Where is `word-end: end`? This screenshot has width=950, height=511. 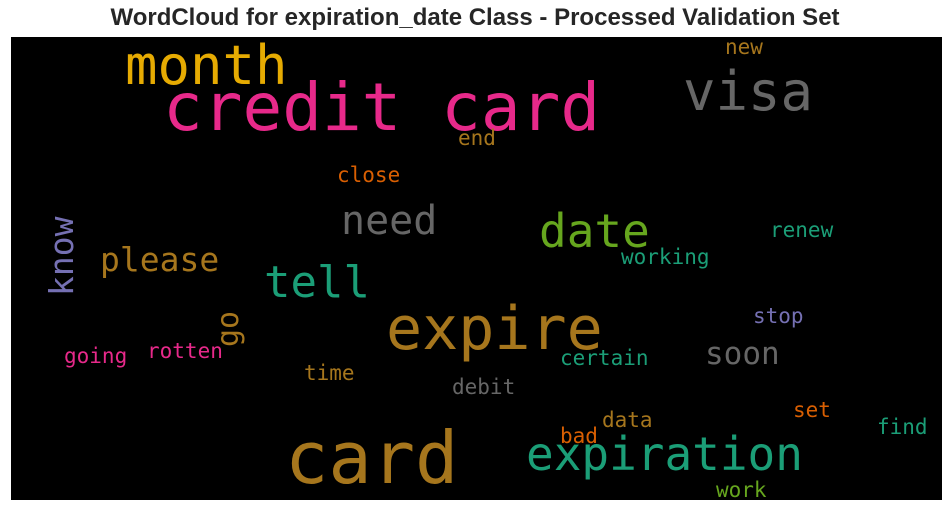 word-end: end is located at coordinates (477, 138).